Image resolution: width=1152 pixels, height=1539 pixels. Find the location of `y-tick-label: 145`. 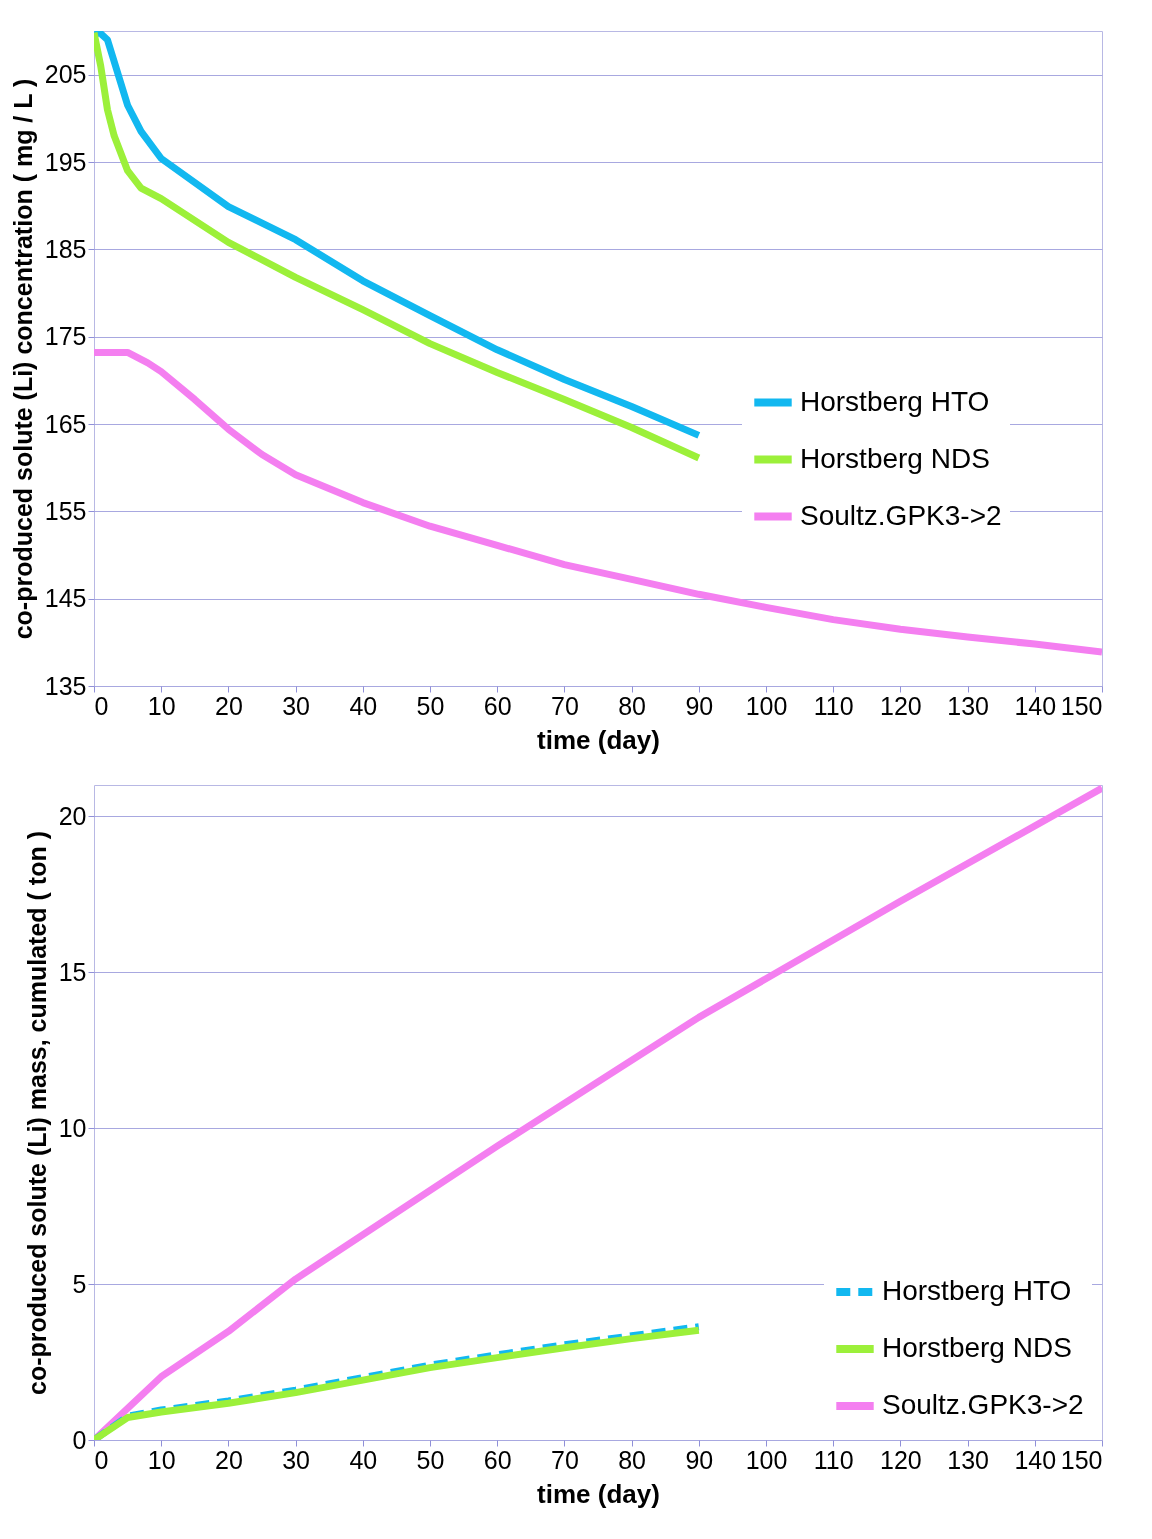

y-tick-label: 145 is located at coordinates (65, 598).